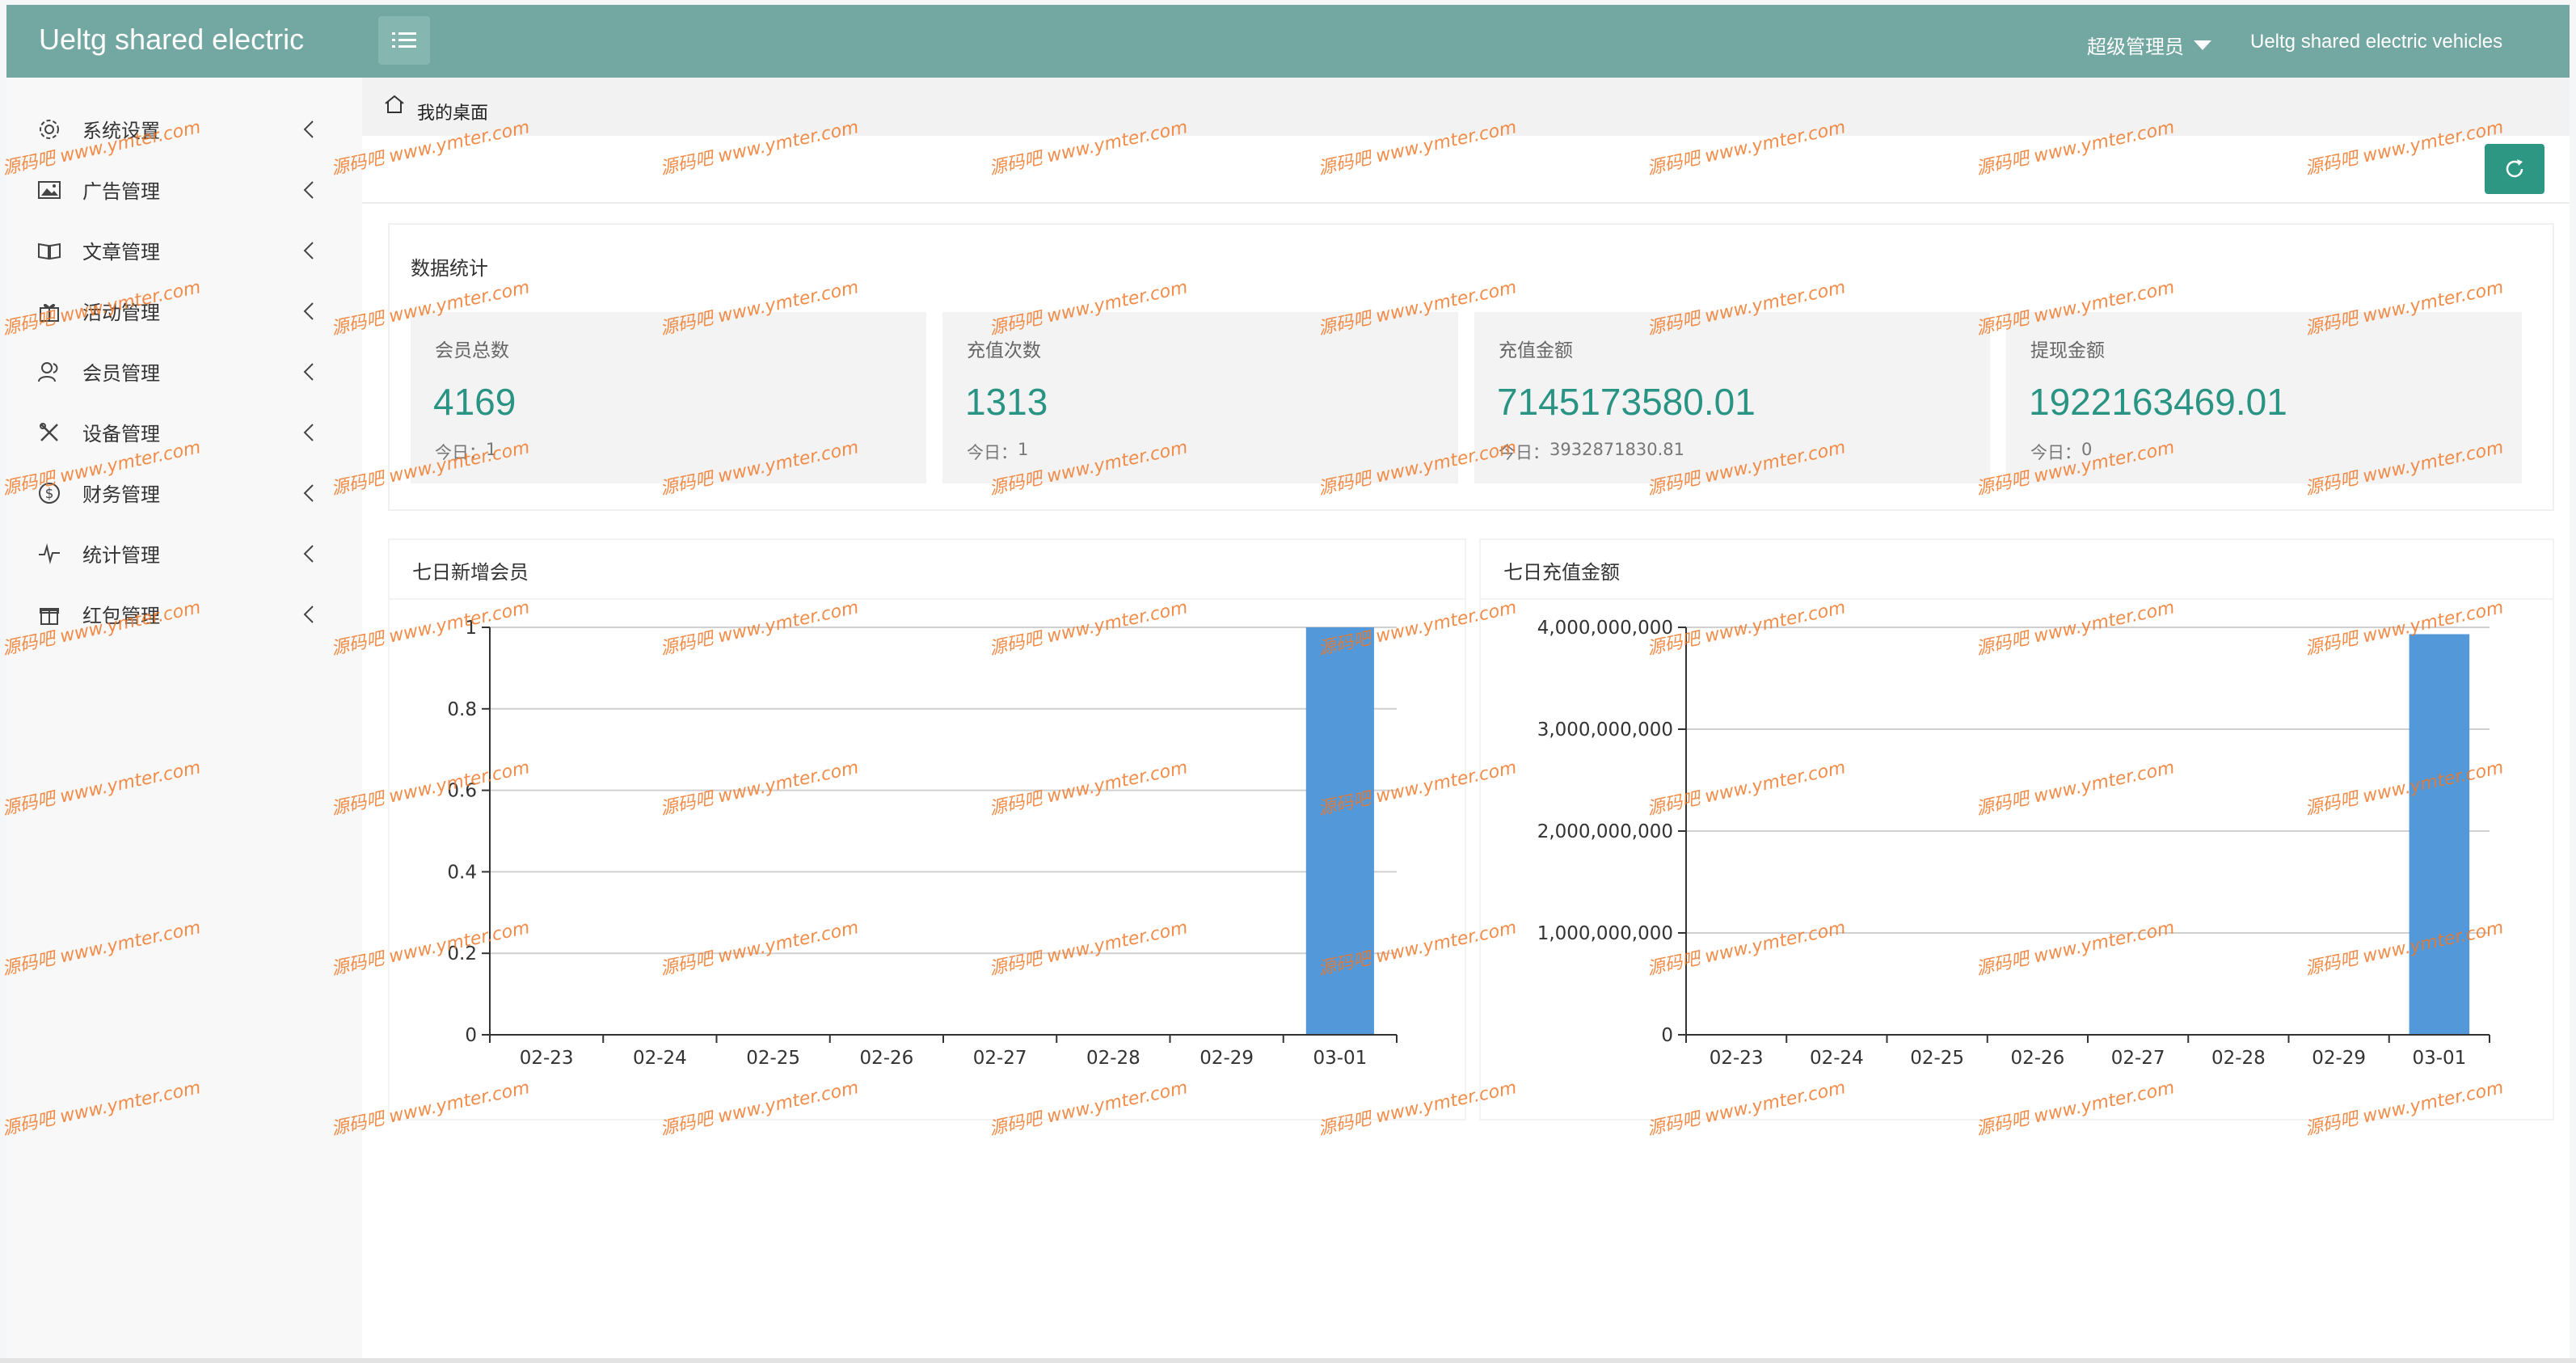  What do you see at coordinates (1536, 350) in the screenshot?
I see `stat-label: 充值金额` at bounding box center [1536, 350].